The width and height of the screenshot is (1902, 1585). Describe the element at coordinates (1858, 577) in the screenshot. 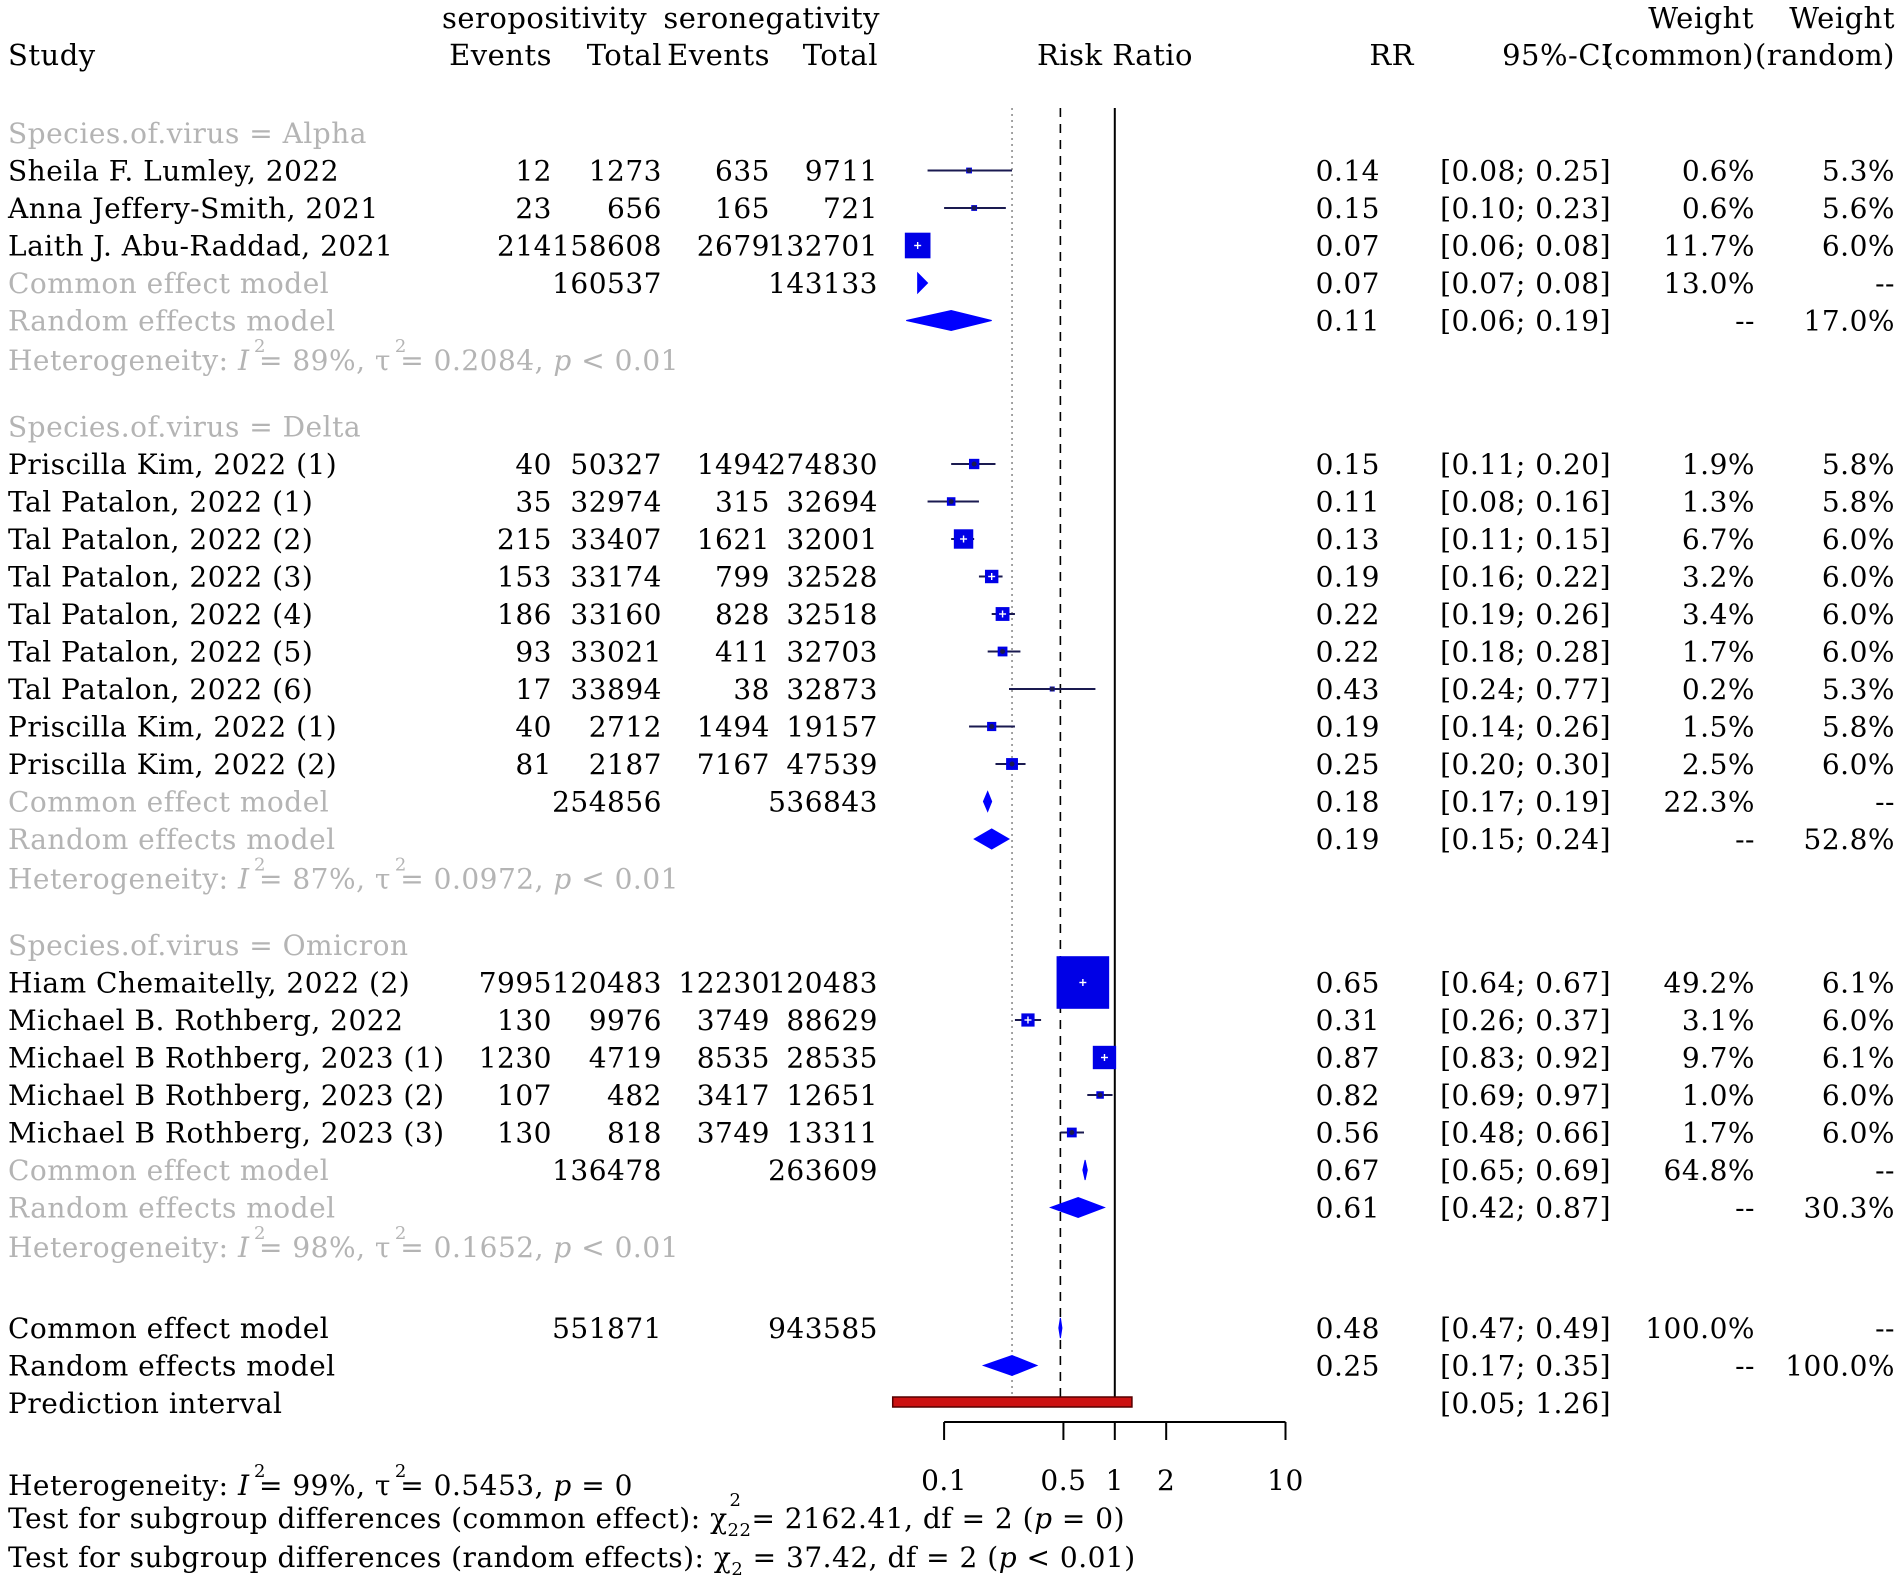

I see `study-1-3-weight-random: 6.0%` at that location.